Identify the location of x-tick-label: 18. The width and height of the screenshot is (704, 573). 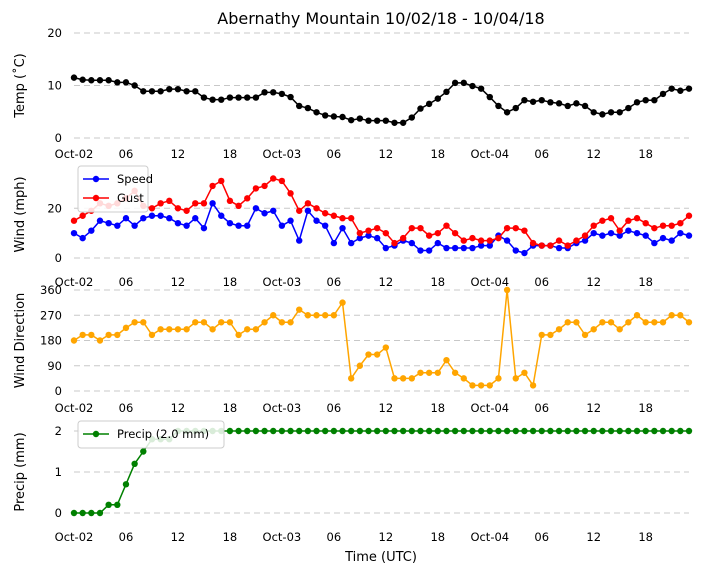
(437, 154).